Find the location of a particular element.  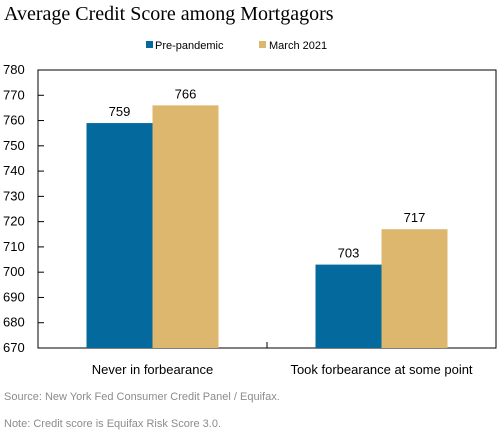

legend-label-pre-pandemic: Pre-pandemic is located at coordinates (189, 46).